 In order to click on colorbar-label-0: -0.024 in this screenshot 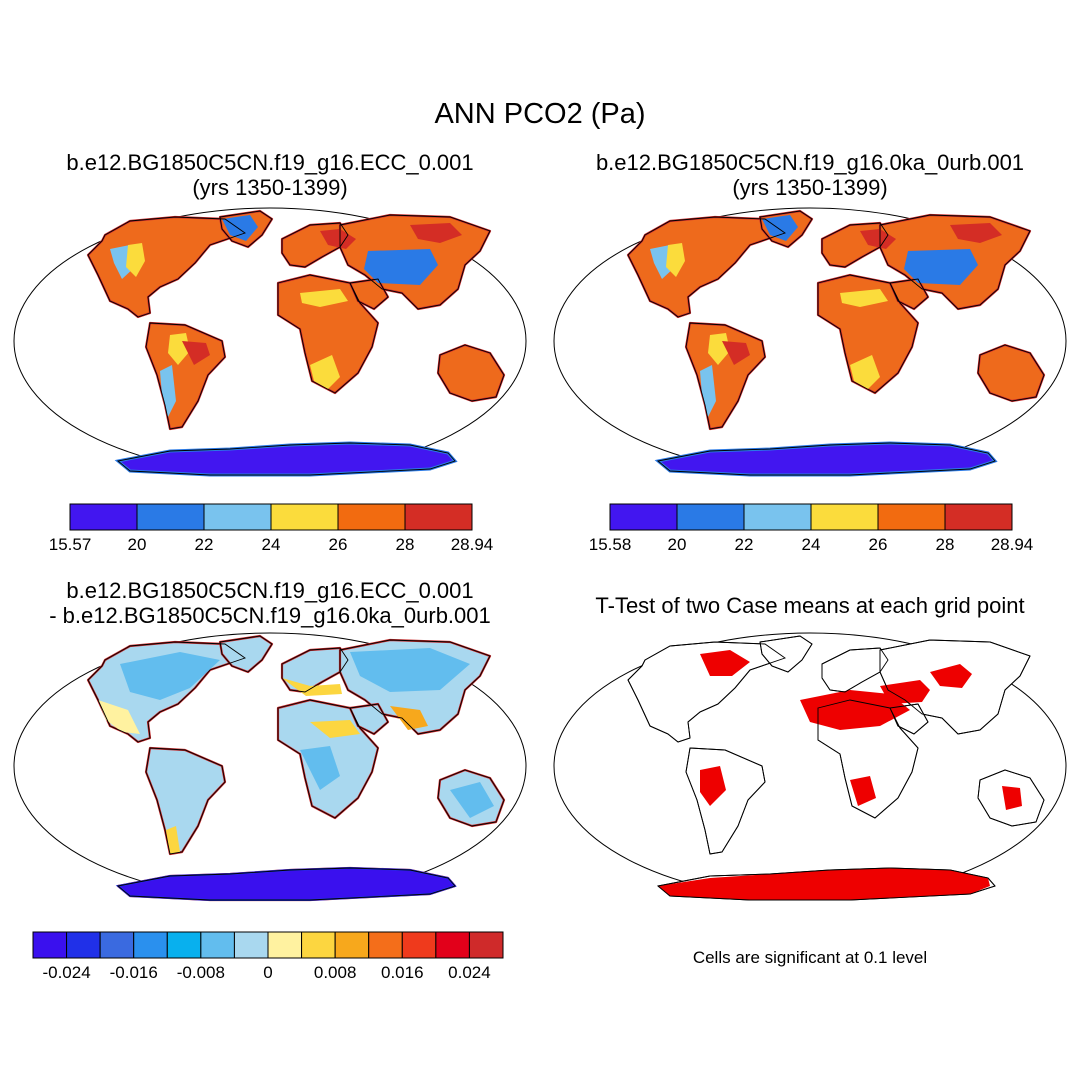, I will do `click(66, 972)`.